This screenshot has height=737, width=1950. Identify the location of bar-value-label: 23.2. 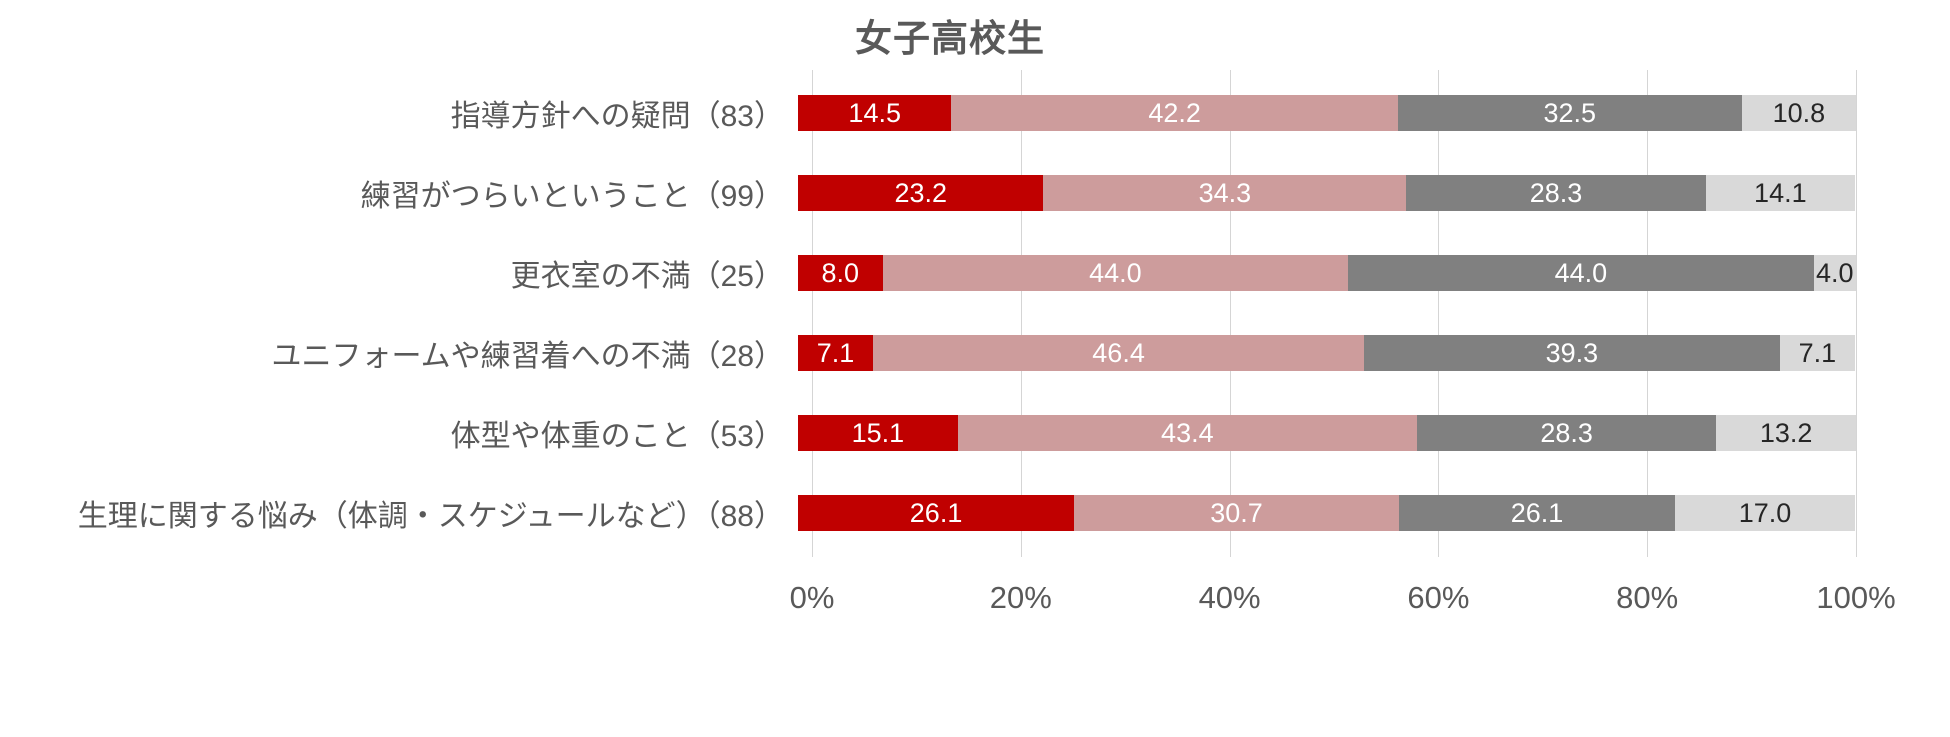
(920, 192).